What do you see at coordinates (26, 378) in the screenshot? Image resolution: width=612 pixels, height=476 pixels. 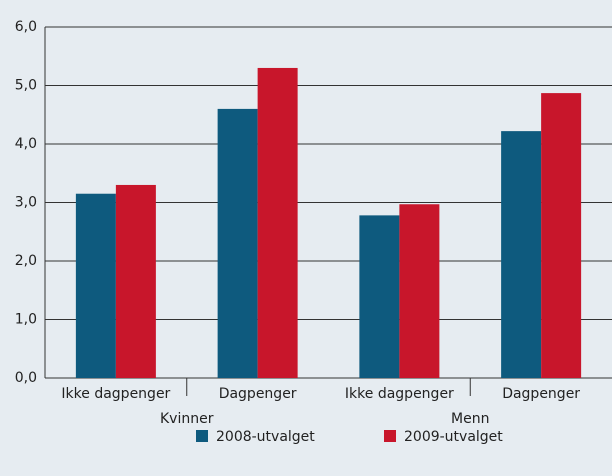 I see `y-tick-label: 0,0` at bounding box center [26, 378].